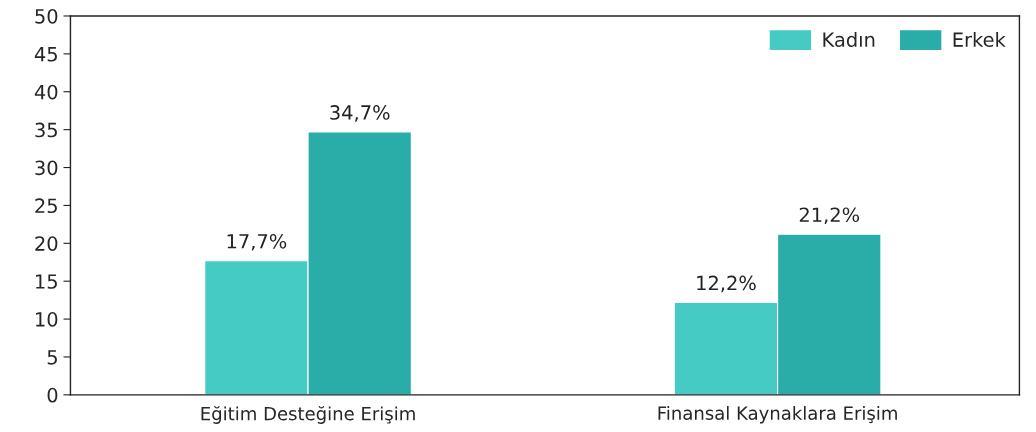 The width and height of the screenshot is (1036, 432). I want to click on data-label: 34,7%, so click(360, 113).